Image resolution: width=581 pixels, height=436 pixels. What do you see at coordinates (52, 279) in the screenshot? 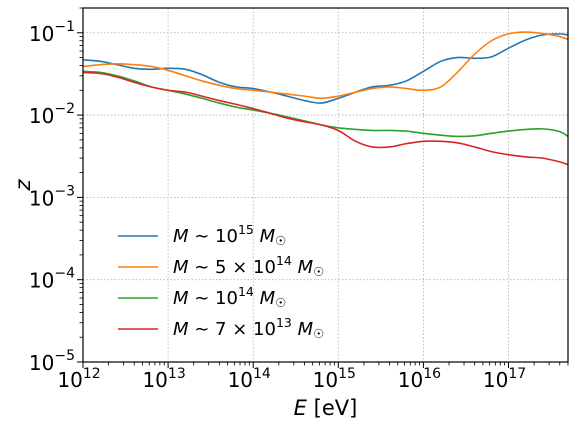
I see `y-tick-label: 10⁻⁴` at bounding box center [52, 279].